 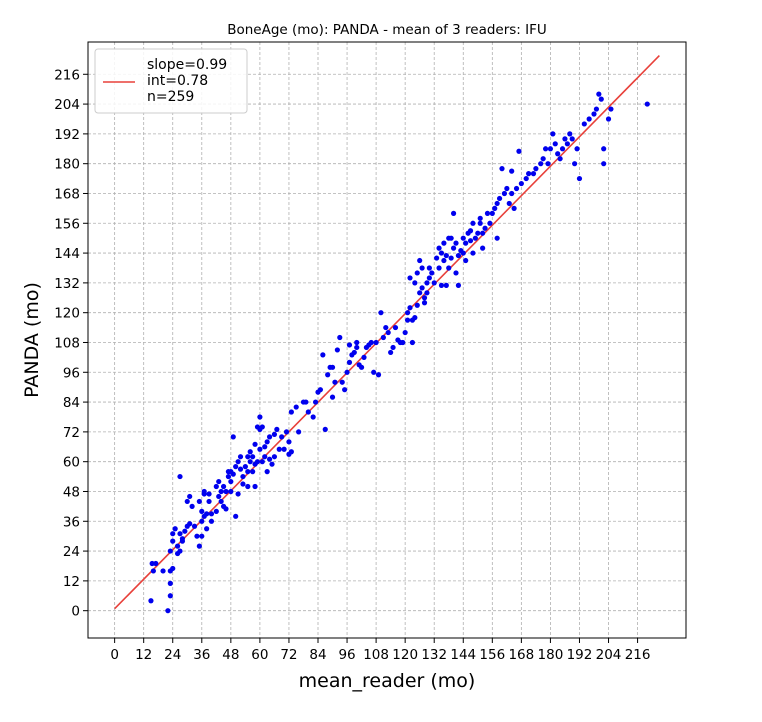 I want to click on x-tick-label: 216, so click(x=638, y=655).